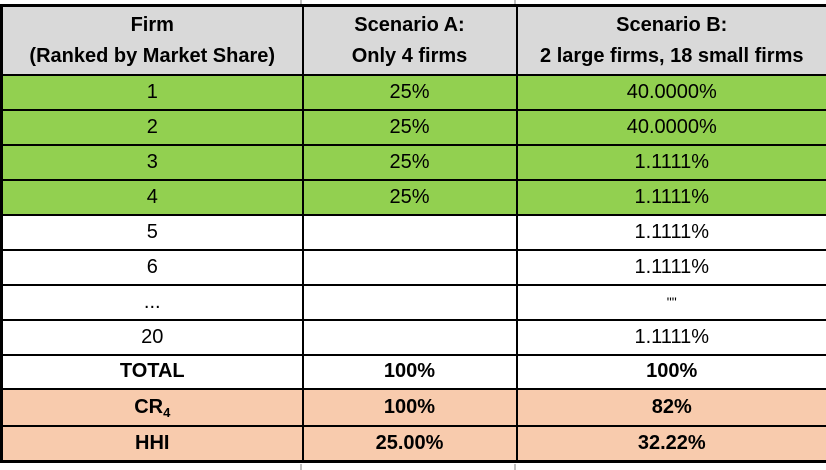  I want to click on header-scenario-a-line2: Only 4 firms, so click(409, 55).